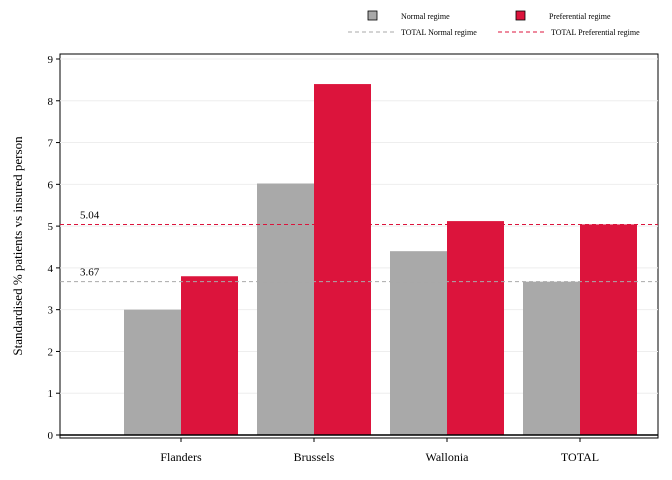 This screenshot has height=480, width=672. What do you see at coordinates (580, 457) in the screenshot?
I see `x-tick-label: TOTAL` at bounding box center [580, 457].